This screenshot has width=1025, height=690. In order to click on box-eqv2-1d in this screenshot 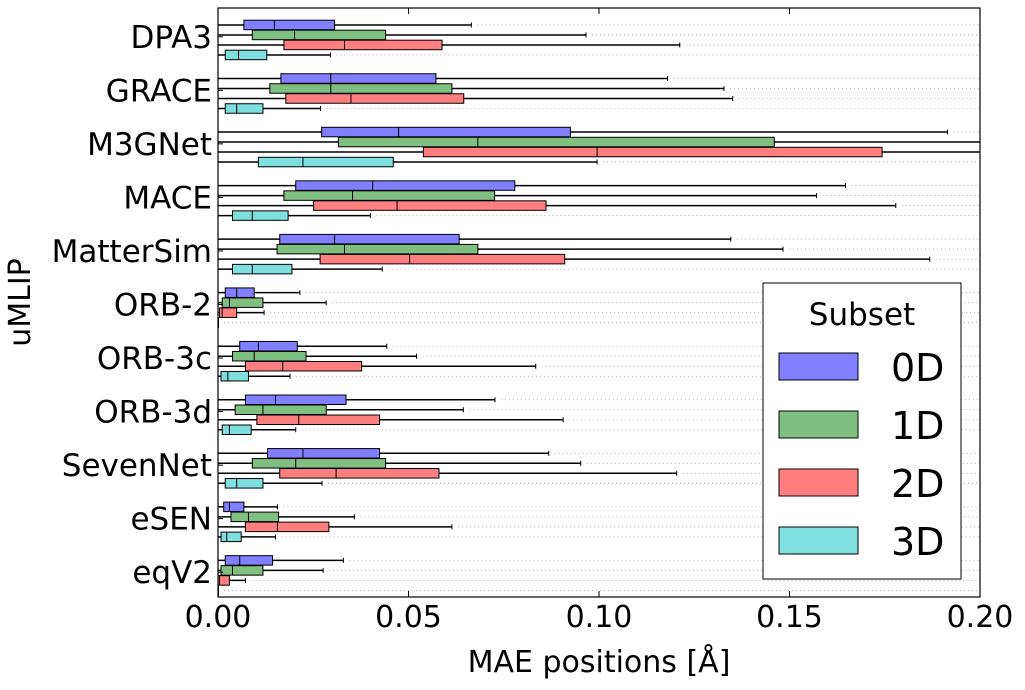, I will do `click(242, 570)`.